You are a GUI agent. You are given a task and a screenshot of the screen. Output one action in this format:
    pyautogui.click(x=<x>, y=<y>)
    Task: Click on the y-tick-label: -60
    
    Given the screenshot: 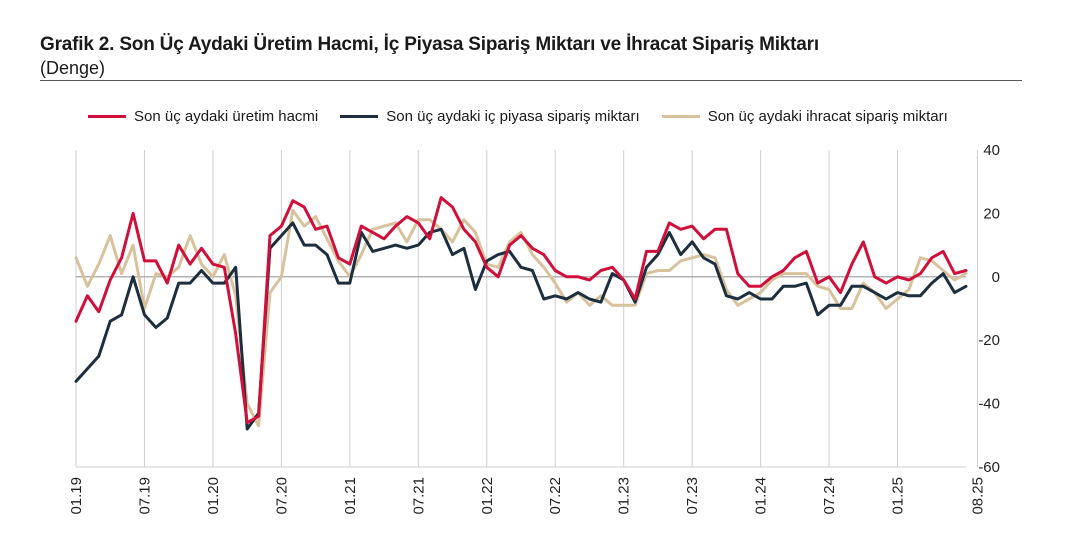 What is the action you would take?
    pyautogui.click(x=989, y=467)
    